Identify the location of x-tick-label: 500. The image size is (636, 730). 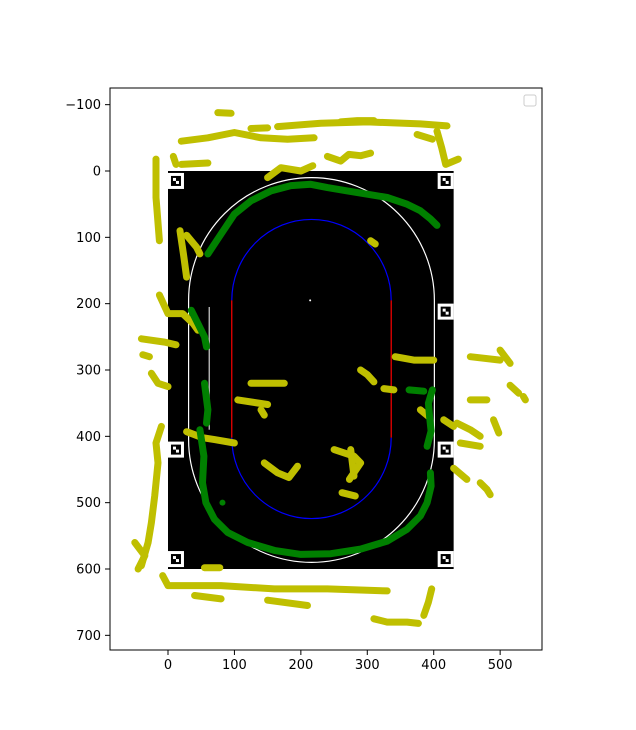
(500, 665).